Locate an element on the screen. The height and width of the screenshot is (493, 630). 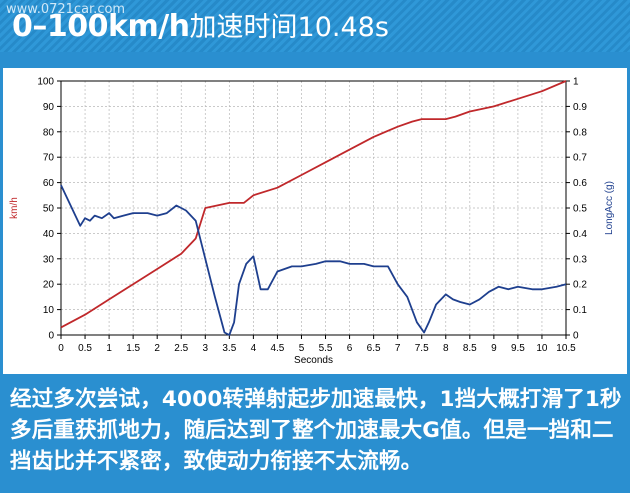
x-tick-label: 3 is located at coordinates (206, 348).